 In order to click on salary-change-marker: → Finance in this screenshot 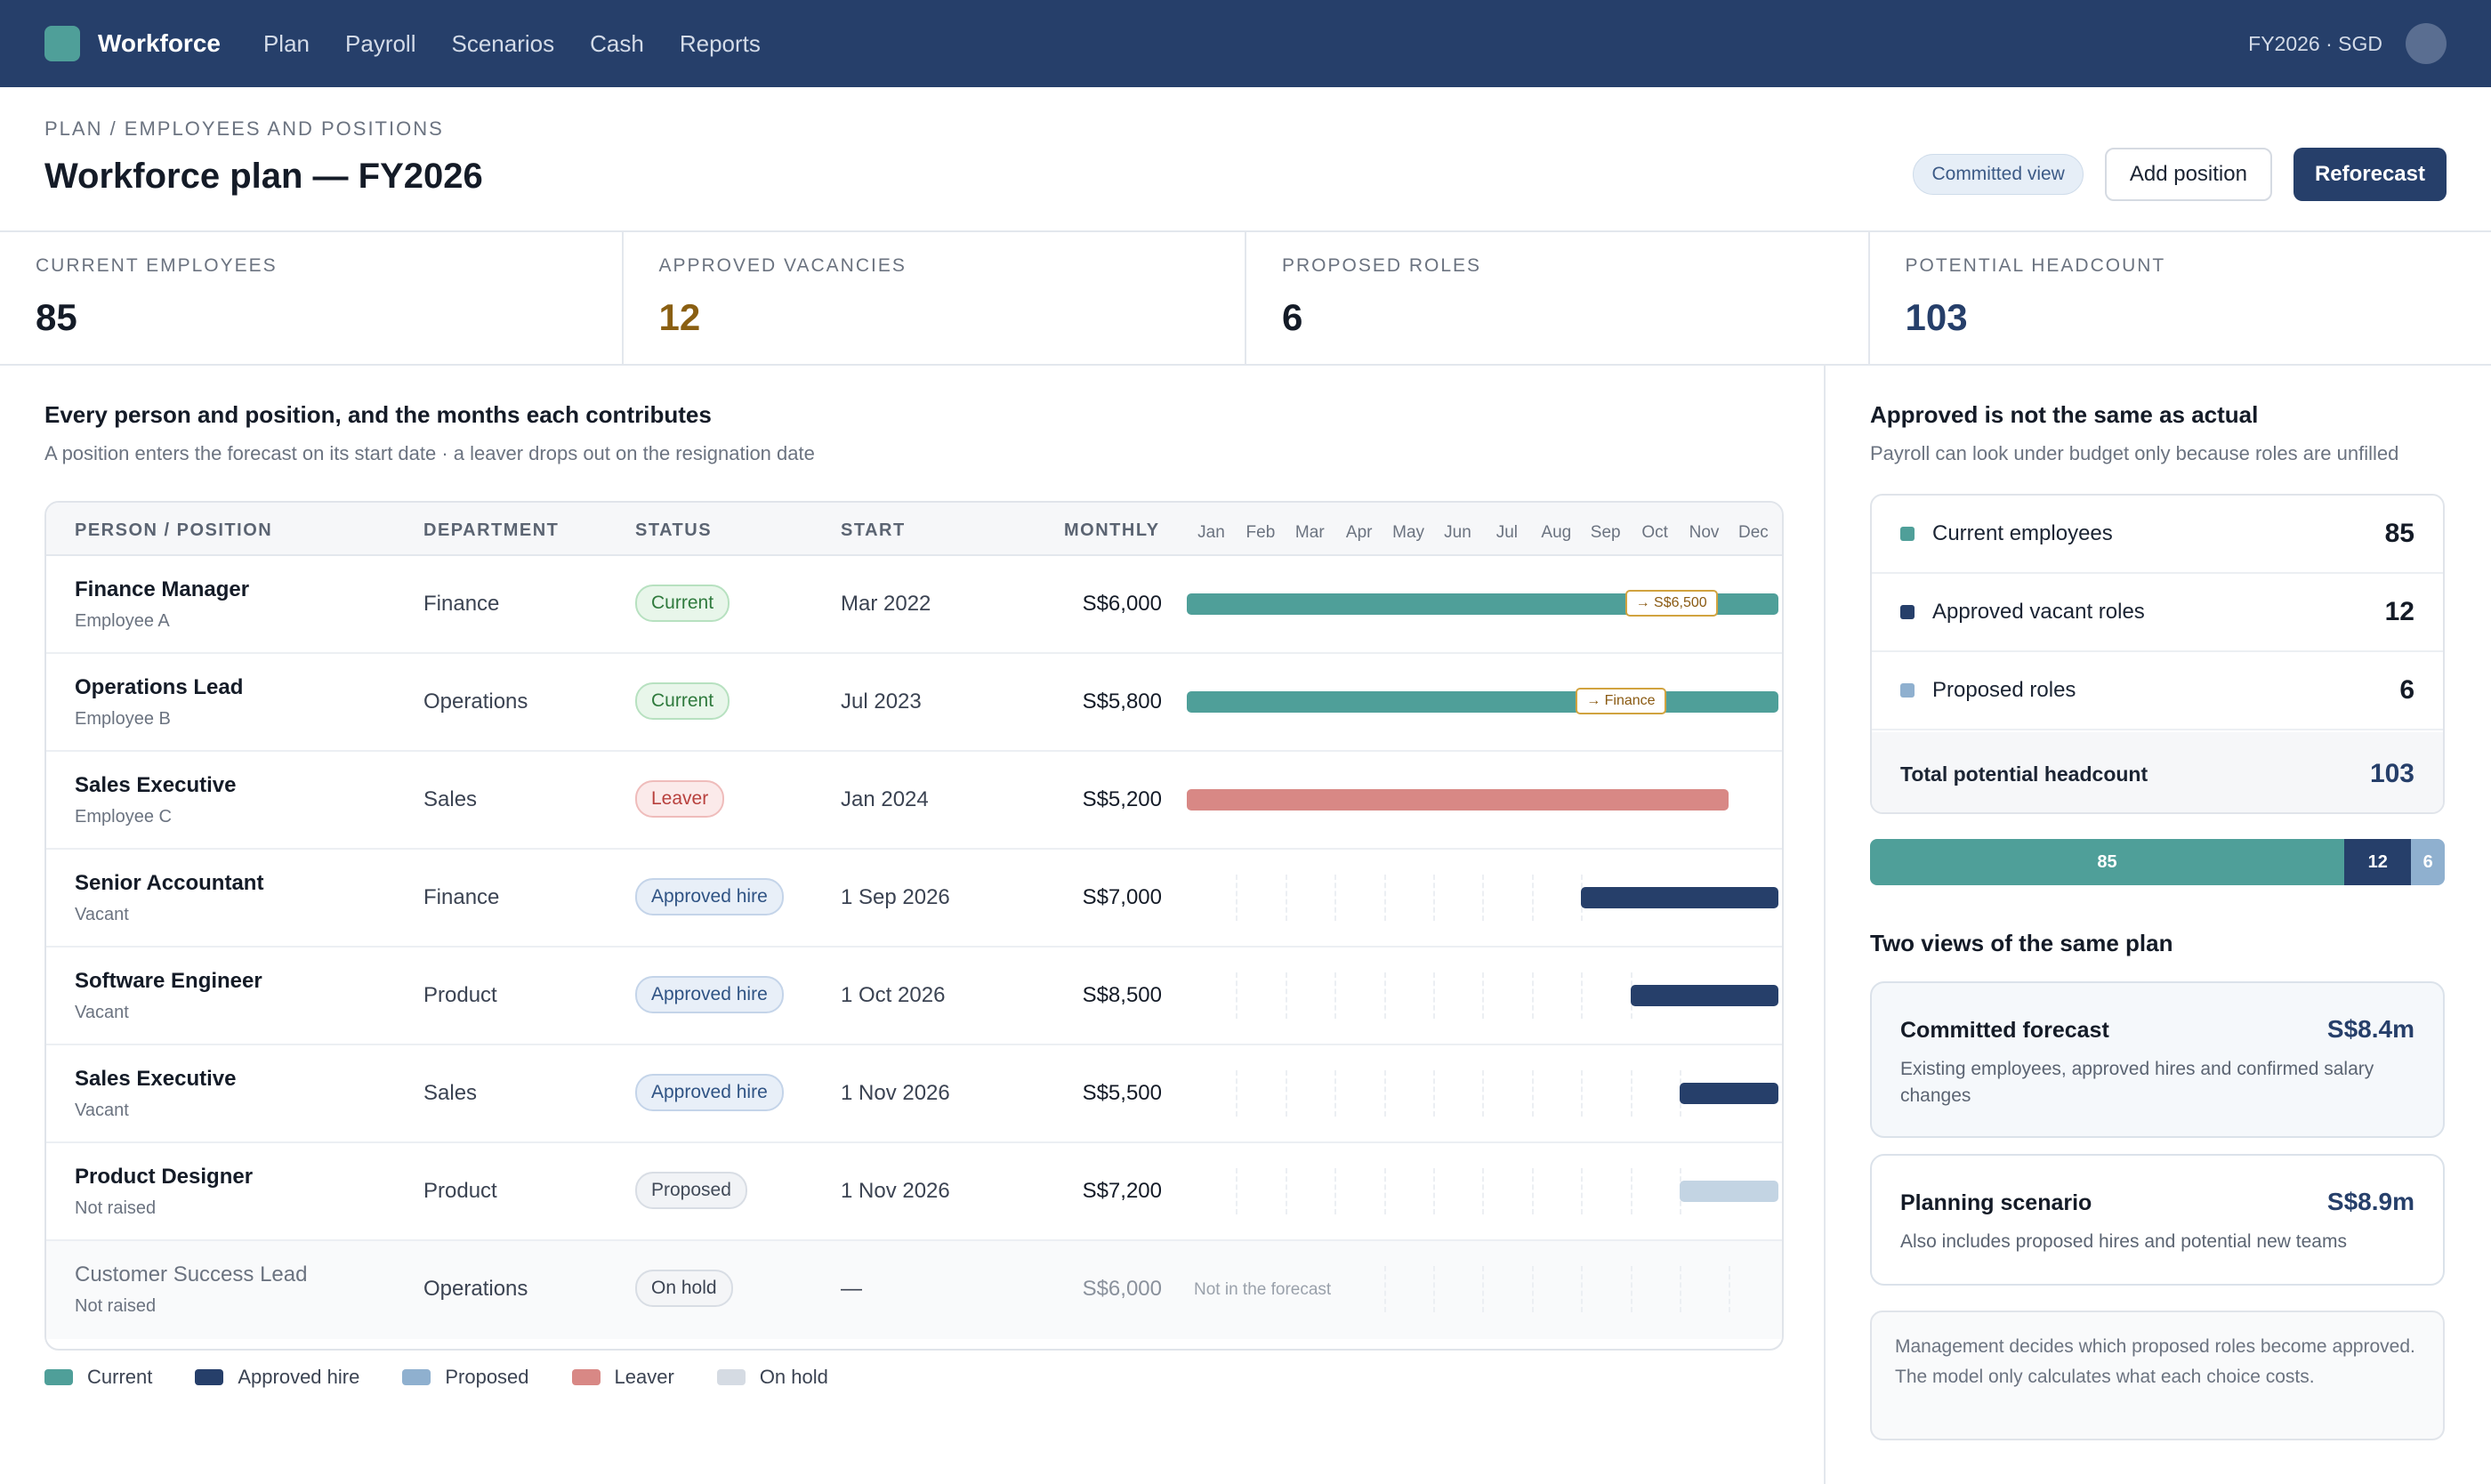, I will do `click(1621, 701)`.